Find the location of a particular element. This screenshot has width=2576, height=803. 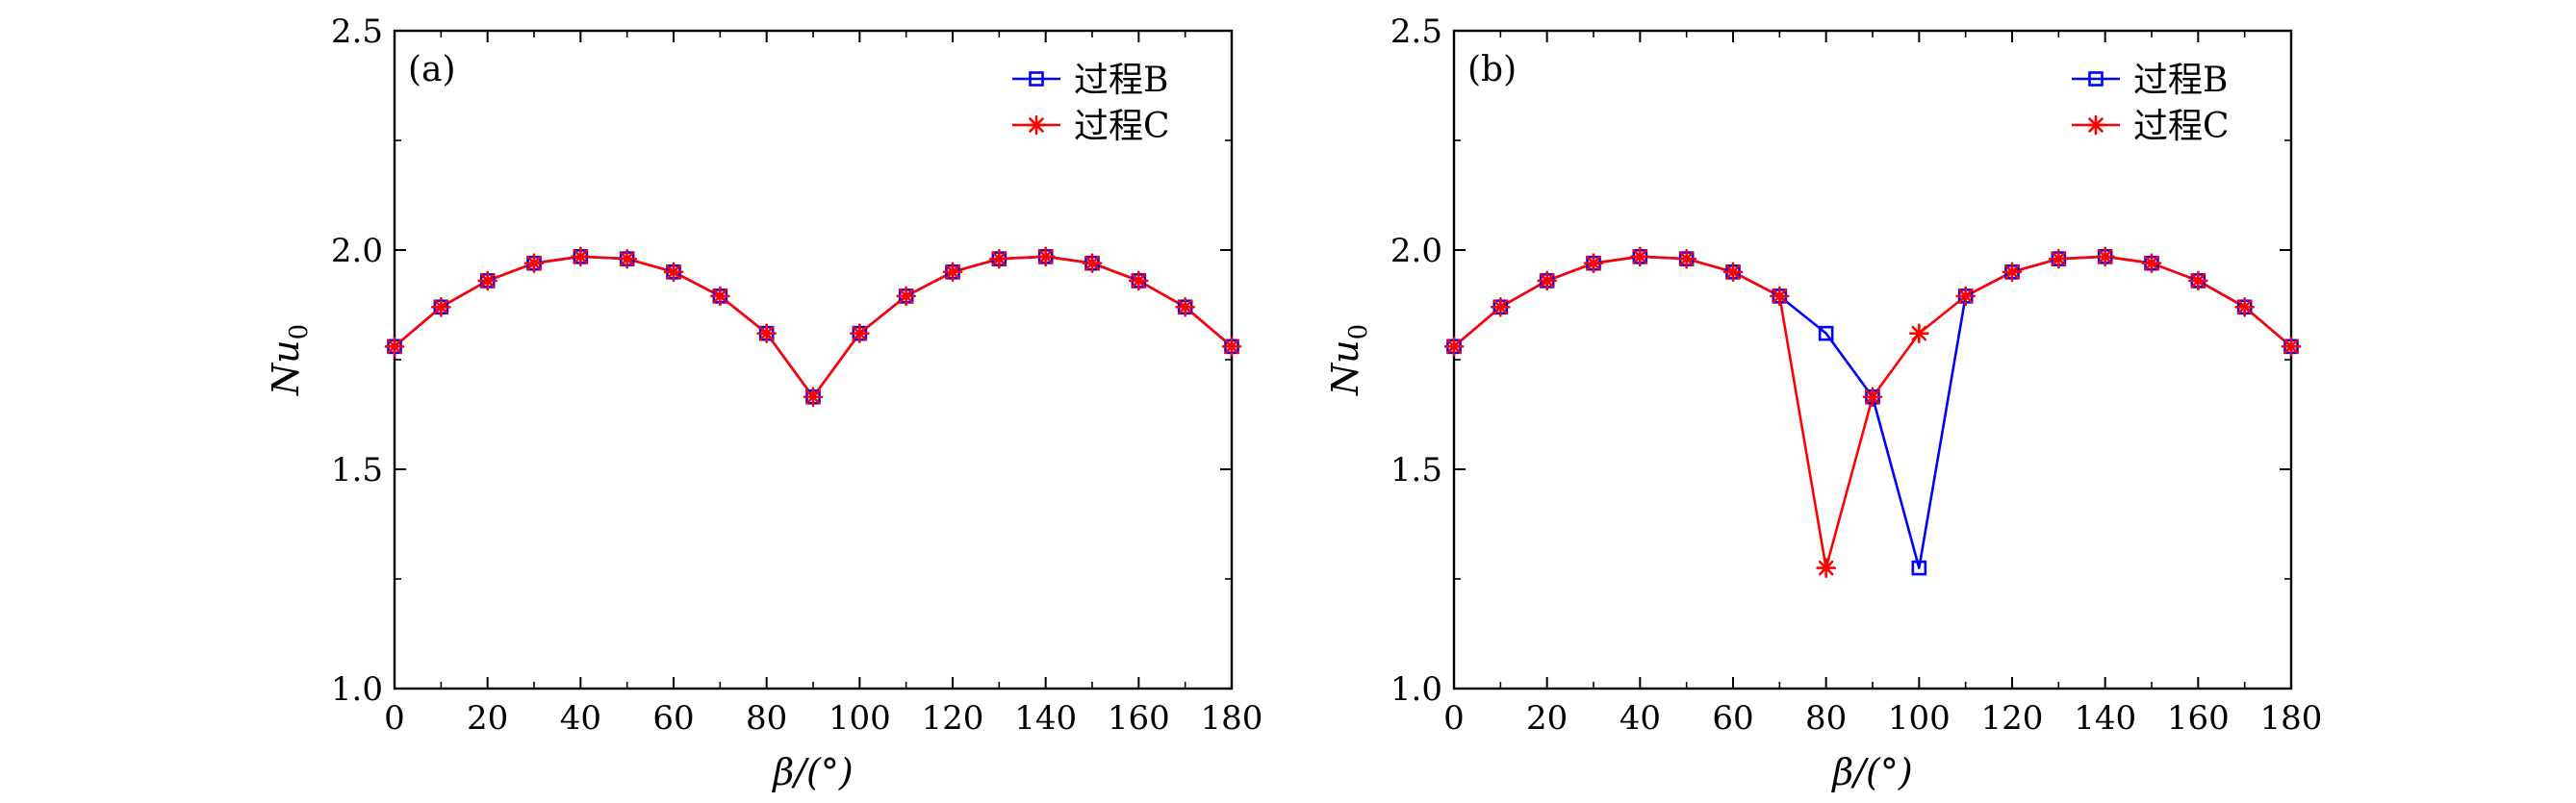

x-tick-label: 100 is located at coordinates (1919, 718).